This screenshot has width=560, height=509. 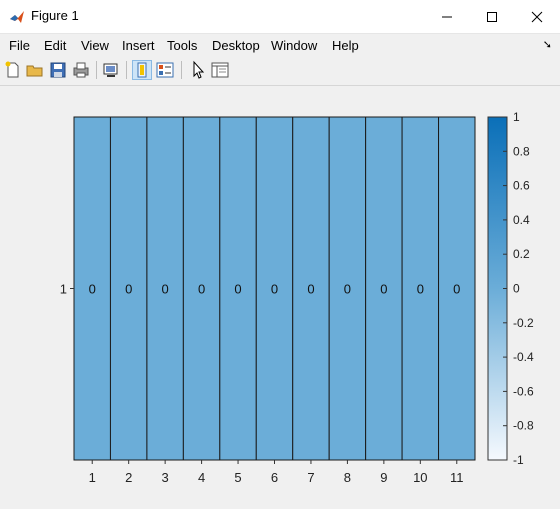 I want to click on colorbar-tick-label: -0.8, so click(x=523, y=426).